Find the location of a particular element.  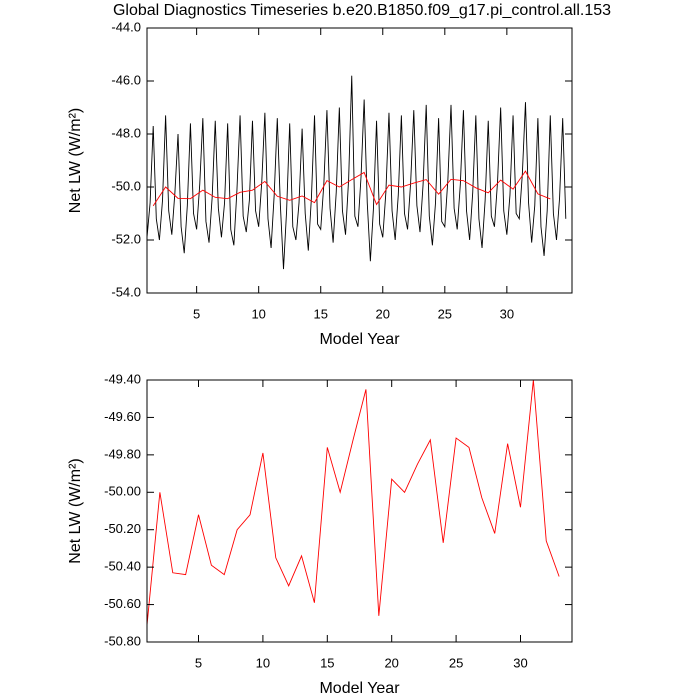

y-tick-label: -50.00 is located at coordinates (122, 491).